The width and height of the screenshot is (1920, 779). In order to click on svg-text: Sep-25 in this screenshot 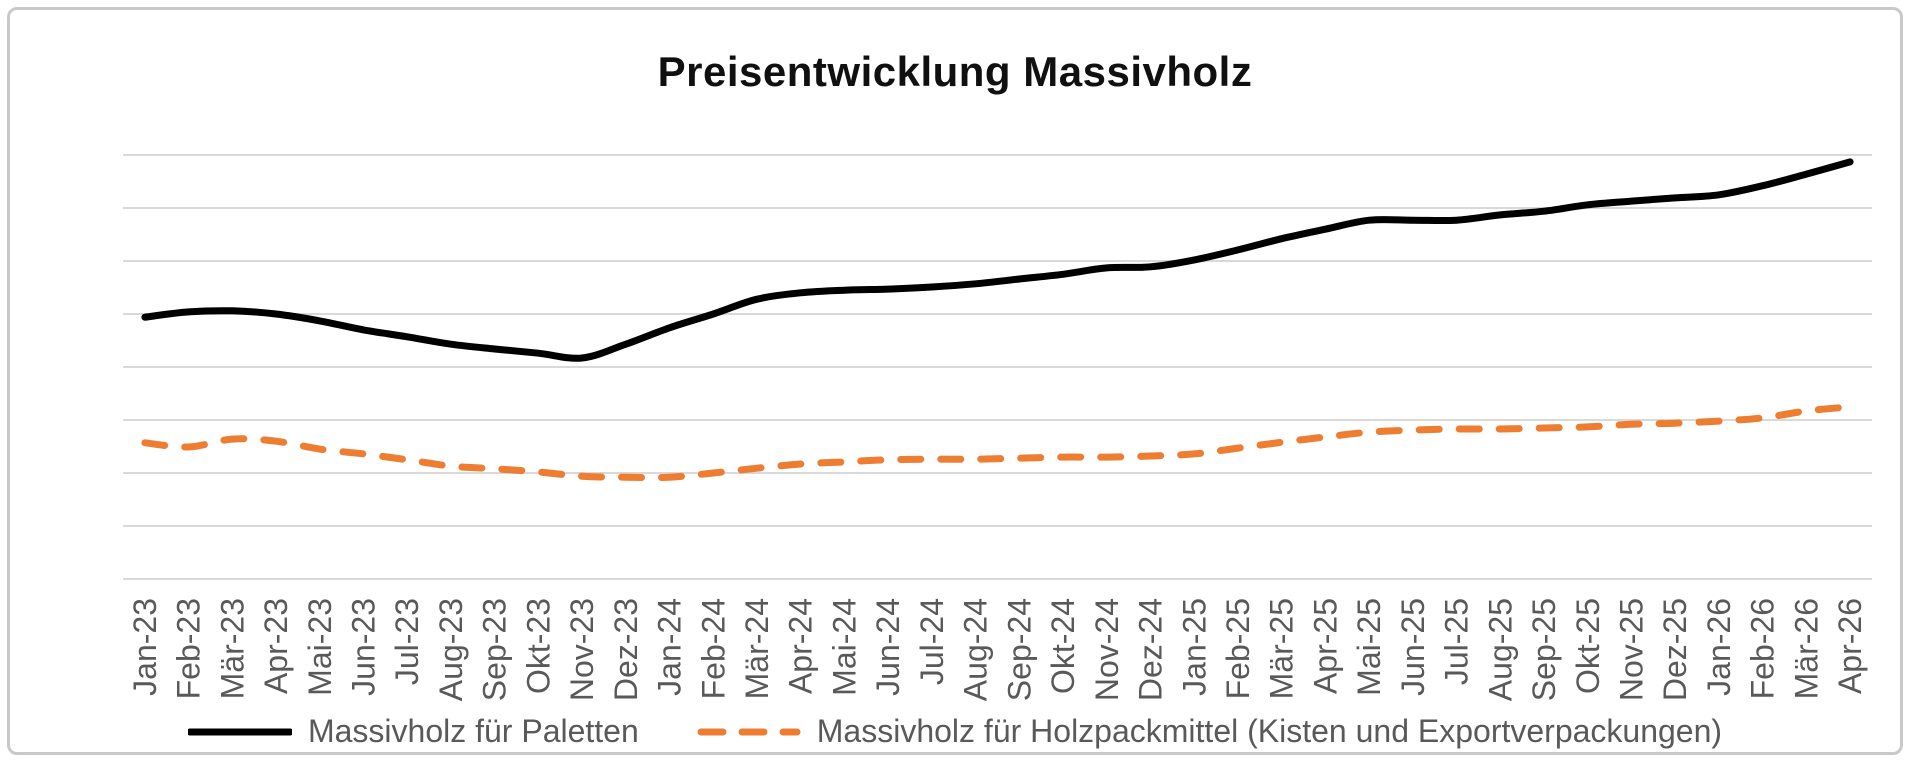, I will do `click(1544, 649)`.